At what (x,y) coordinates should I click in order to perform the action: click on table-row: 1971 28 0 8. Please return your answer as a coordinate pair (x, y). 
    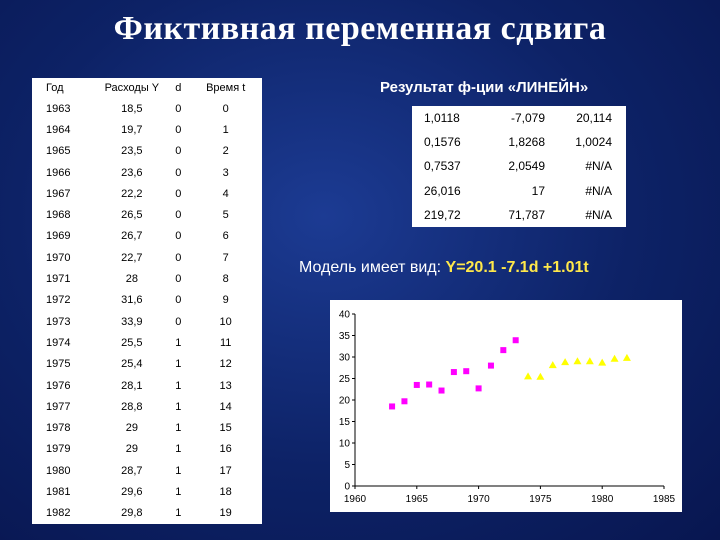
    Looking at the image, I should click on (147, 278).